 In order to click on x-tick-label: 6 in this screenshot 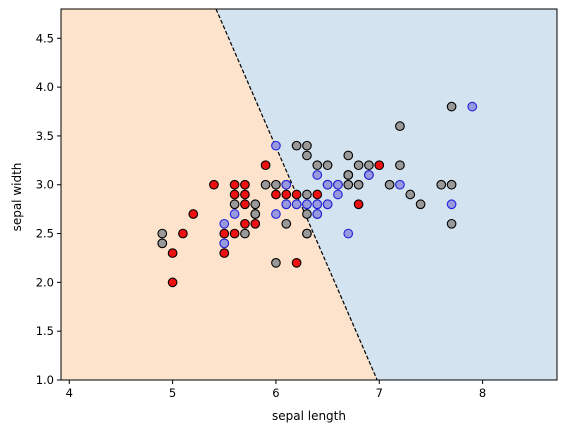, I will do `click(275, 393)`.